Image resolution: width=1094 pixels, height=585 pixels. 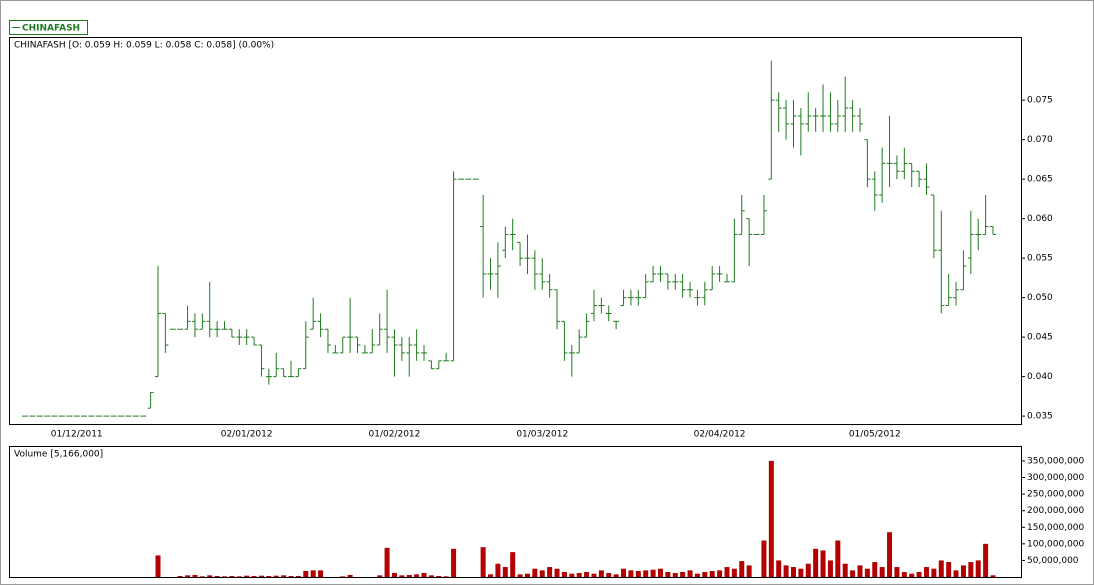 What do you see at coordinates (1056, 511) in the screenshot?
I see `y-tick-label: 200,000,000` at bounding box center [1056, 511].